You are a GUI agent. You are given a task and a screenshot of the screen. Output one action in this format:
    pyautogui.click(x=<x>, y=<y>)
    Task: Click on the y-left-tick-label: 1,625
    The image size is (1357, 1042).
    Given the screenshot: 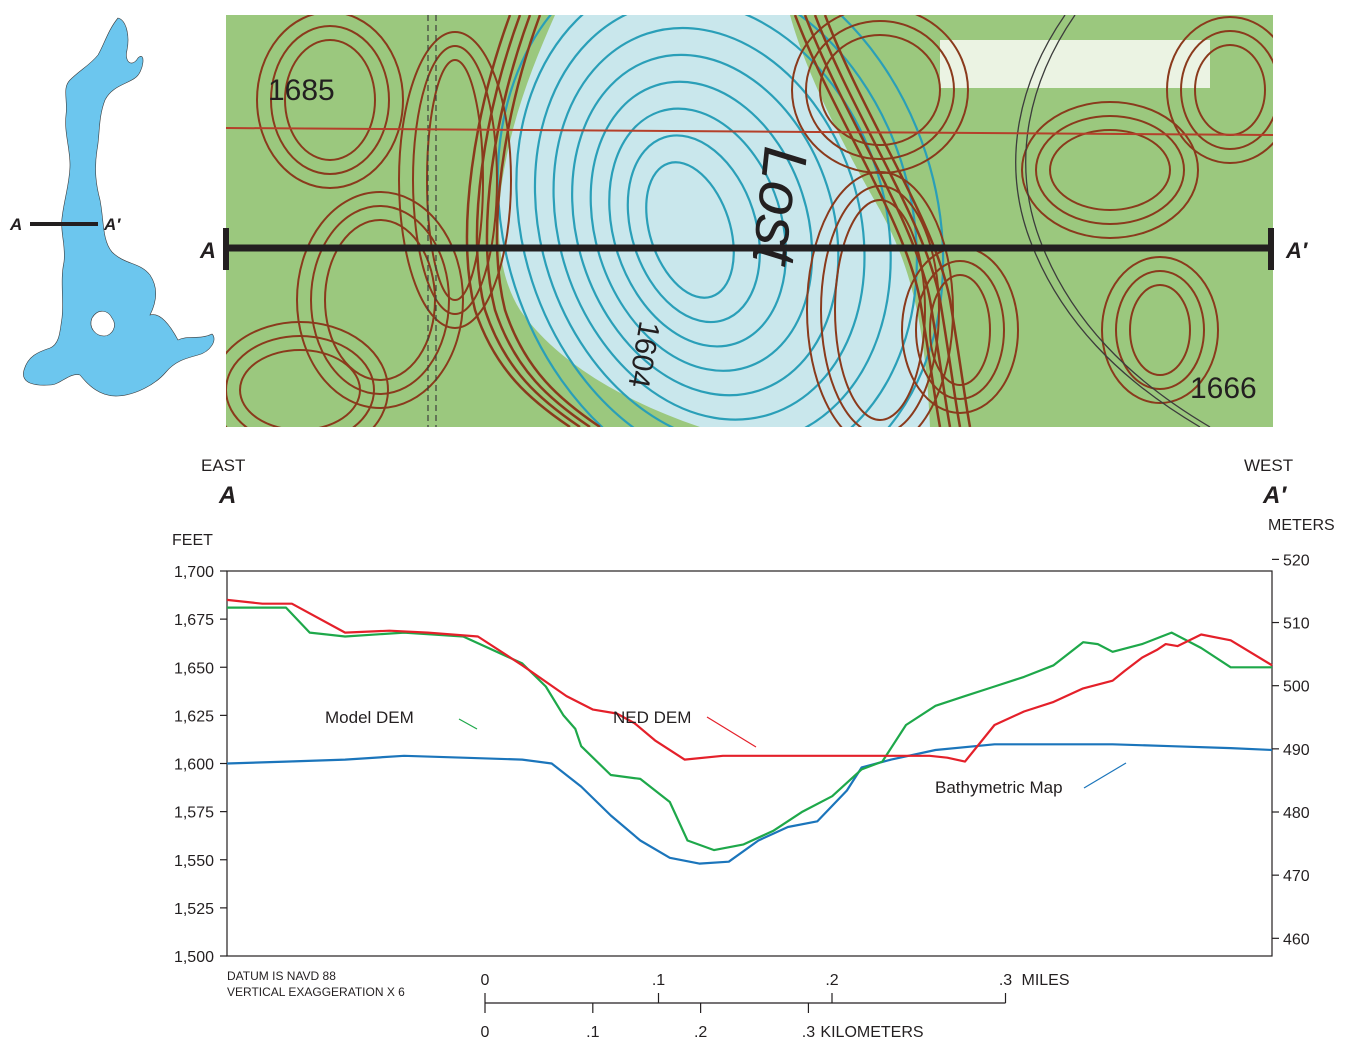 What is the action you would take?
    pyautogui.click(x=194, y=716)
    